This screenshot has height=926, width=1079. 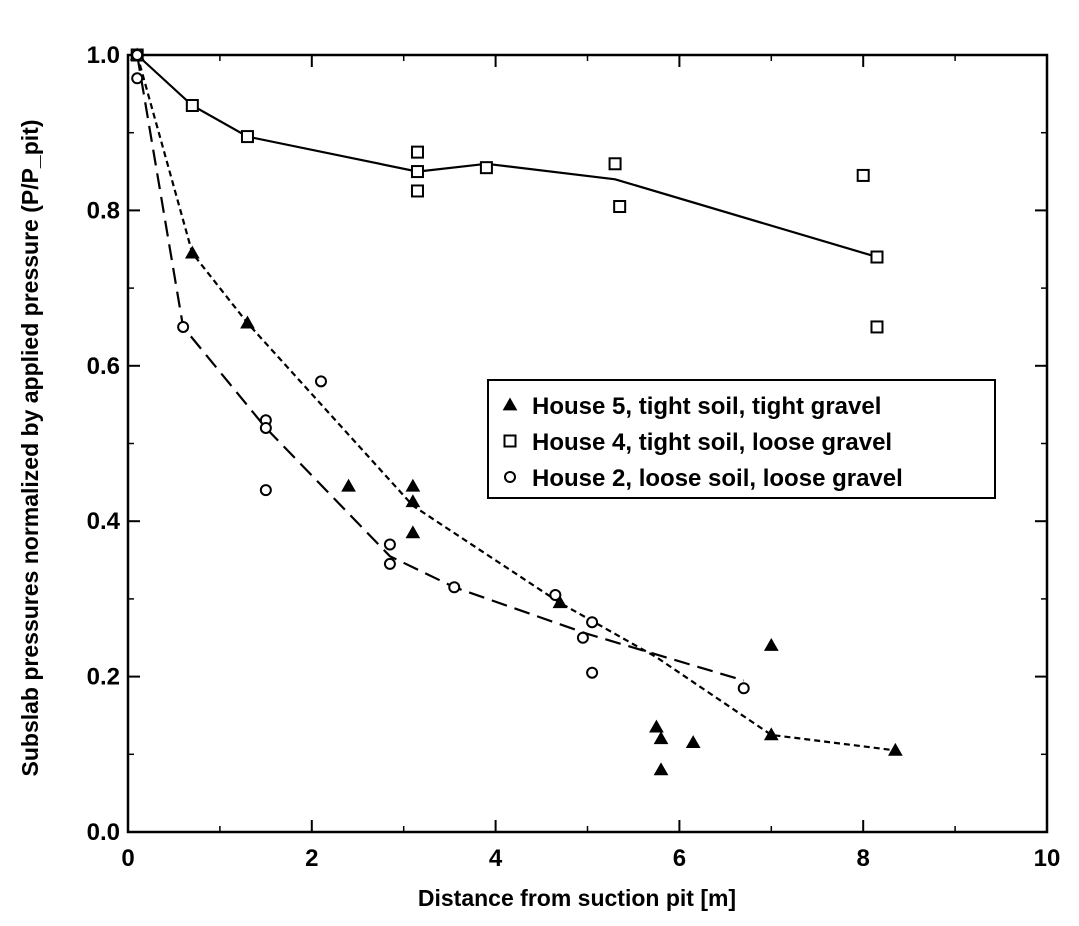 I want to click on x-tick-label: 8, so click(x=863, y=858).